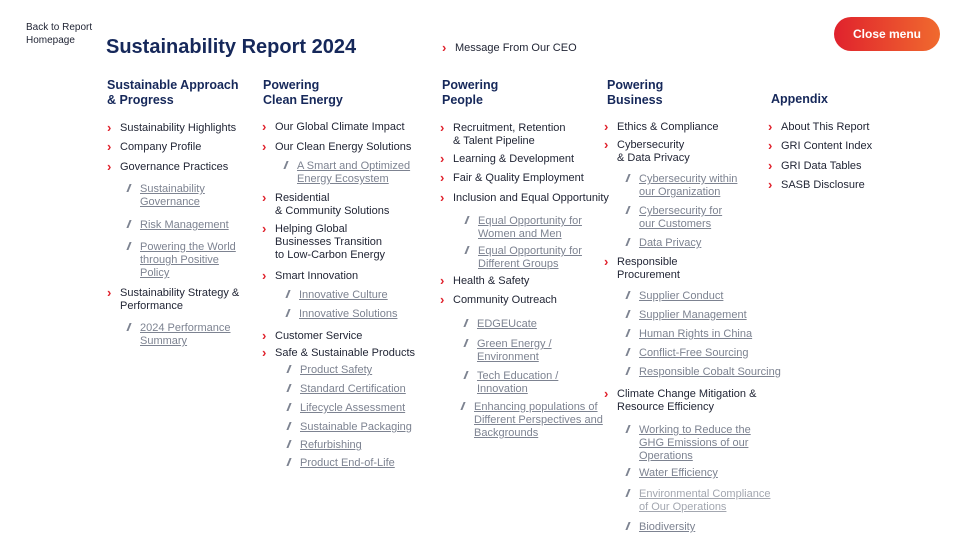 Image resolution: width=960 pixels, height=540 pixels. What do you see at coordinates (485, 281) in the screenshot?
I see `link-health-safety: Health & Safety` at bounding box center [485, 281].